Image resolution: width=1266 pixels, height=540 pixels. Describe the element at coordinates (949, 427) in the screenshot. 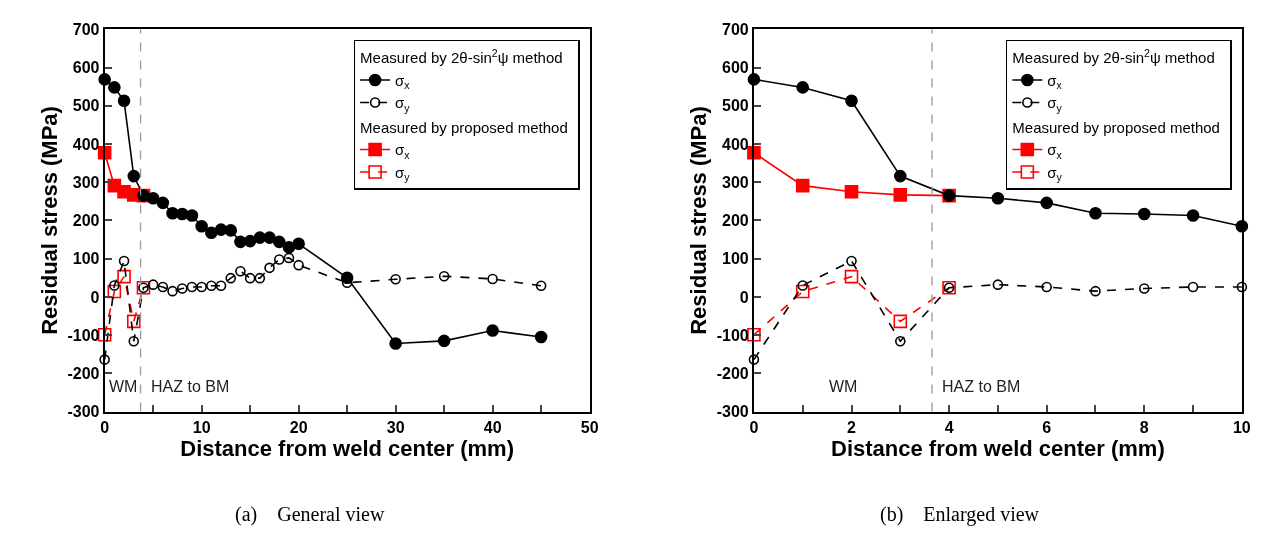

I see `x-tick-label: 4` at that location.